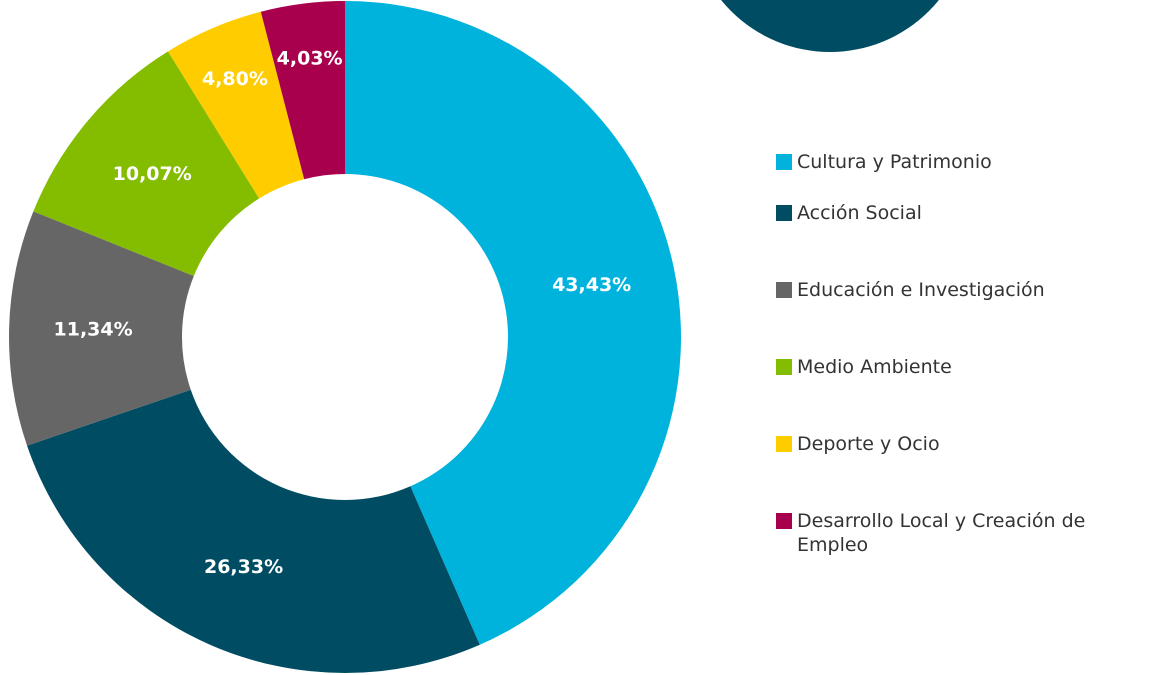  I want to click on legend-label: Desarrollo Local y Creación de Empleo, so click(941, 533).